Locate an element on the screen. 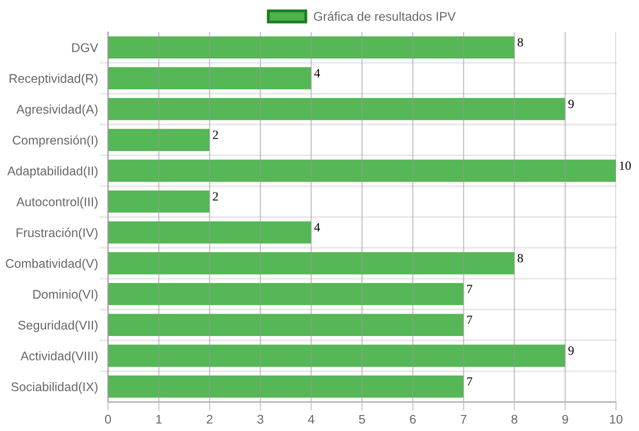  y-tick-label: Comprensión(I) is located at coordinates (55, 141).